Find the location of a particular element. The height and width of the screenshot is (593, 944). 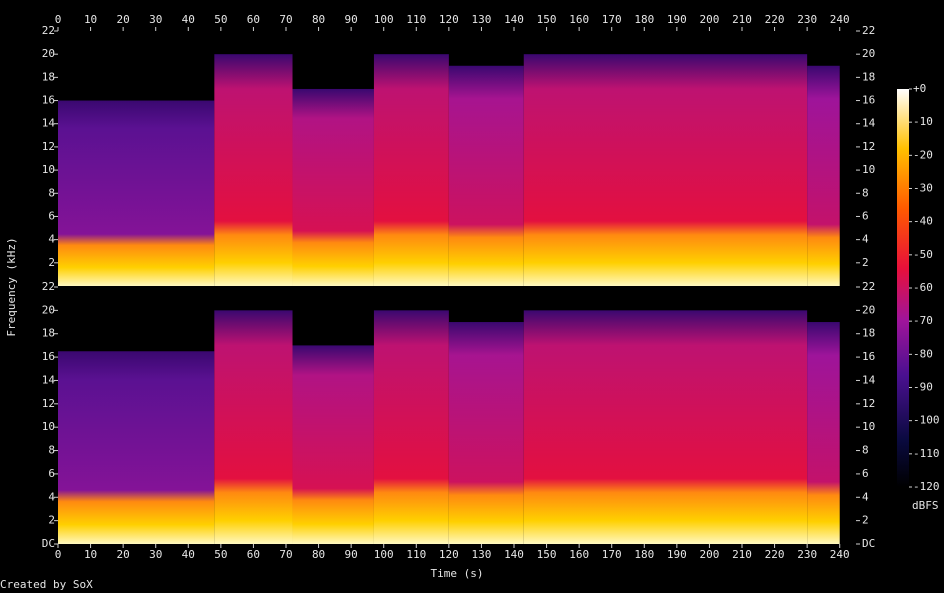

x-tick-label: 130 is located at coordinates (481, 554).